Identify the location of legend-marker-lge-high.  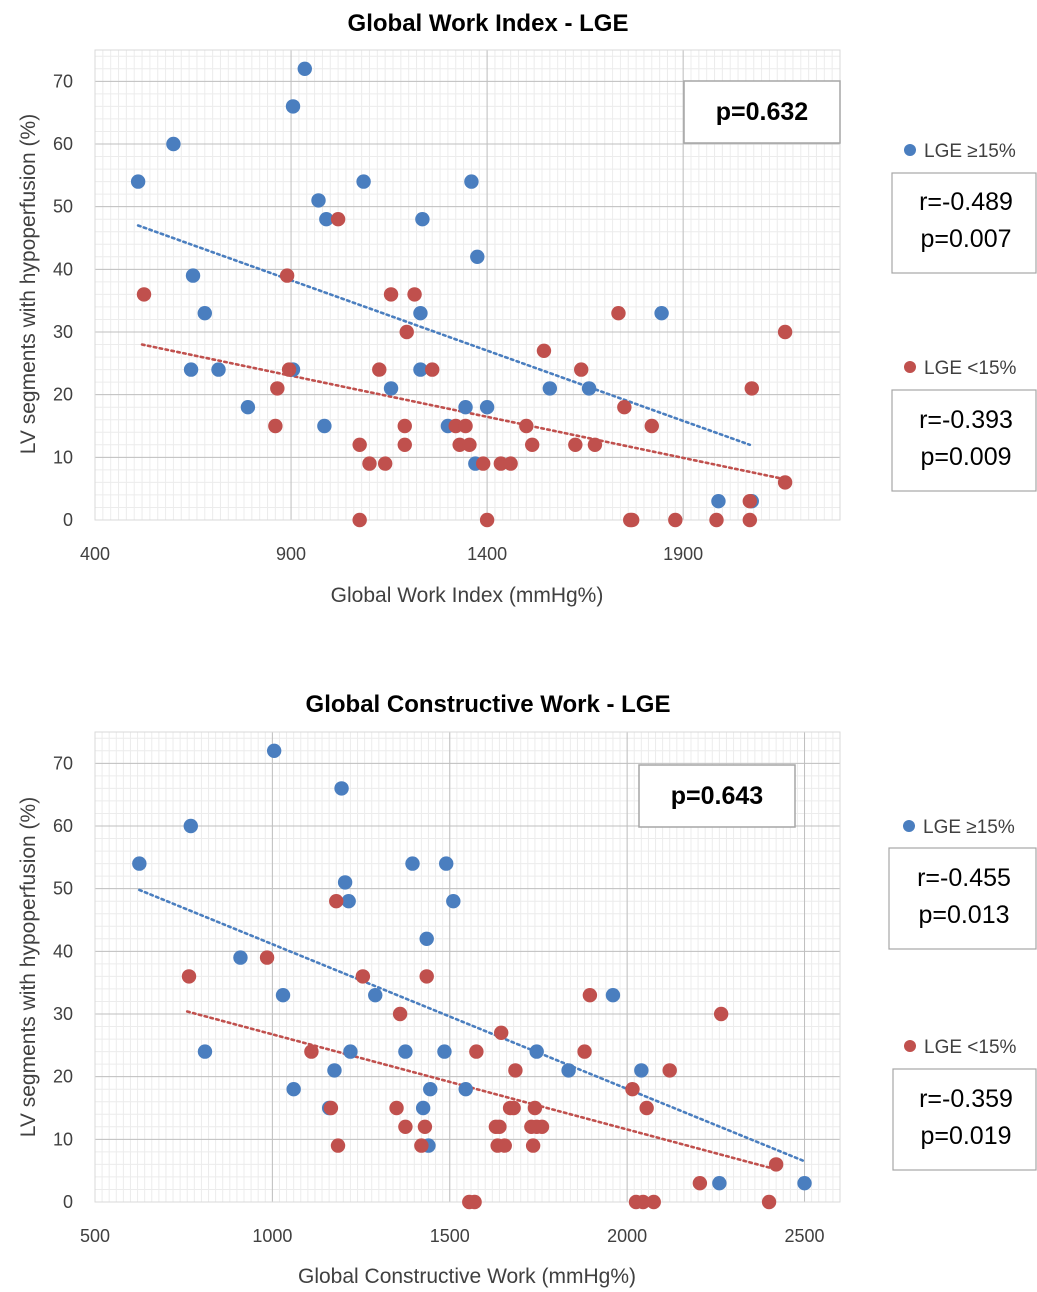
(910, 150).